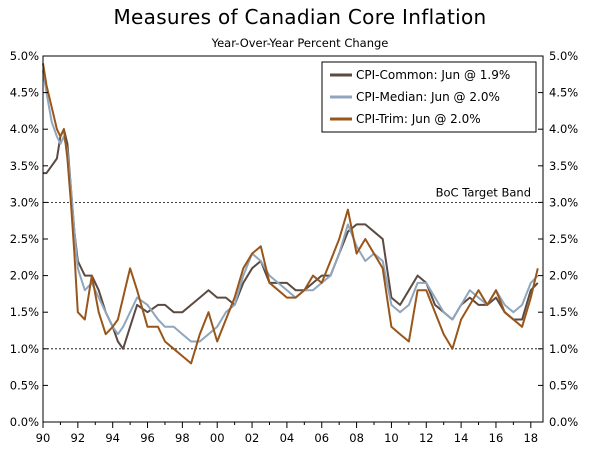 The width and height of the screenshot is (600, 450). Describe the element at coordinates (24, 385) in the screenshot. I see `y-tick-label: 0.5%` at that location.